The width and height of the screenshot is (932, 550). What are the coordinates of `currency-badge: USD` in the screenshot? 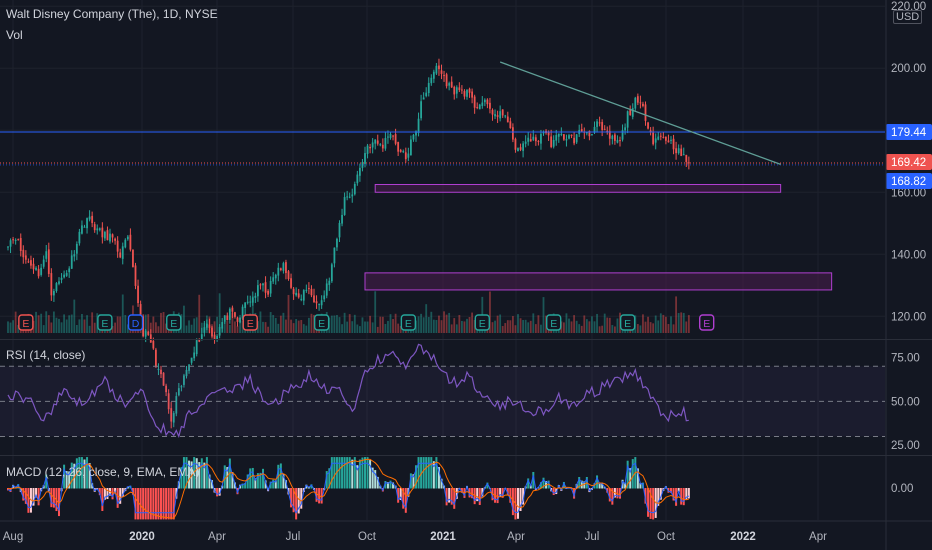 It's located at (908, 17).